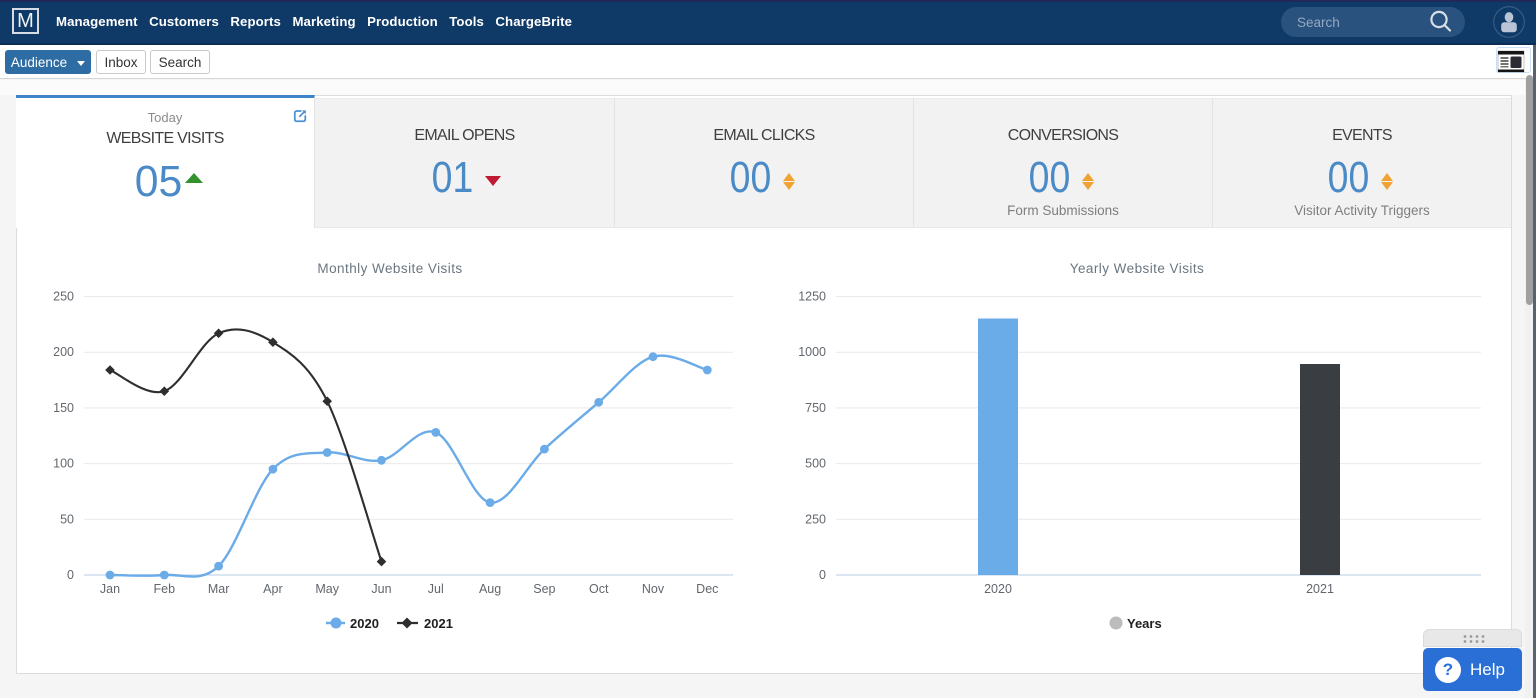  Describe the element at coordinates (327, 589) in the screenshot. I see `svg-text: May` at that location.